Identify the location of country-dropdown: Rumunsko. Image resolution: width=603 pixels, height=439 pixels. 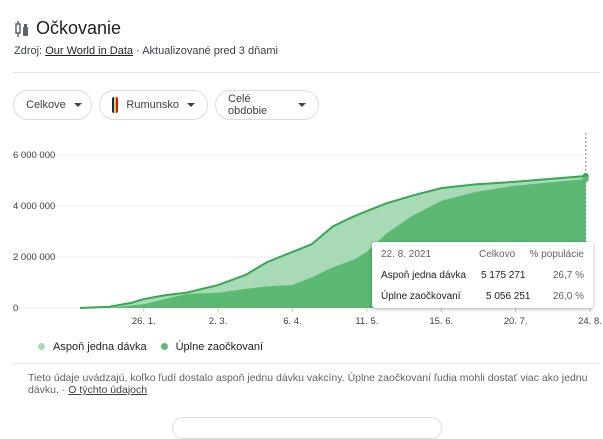
(153, 105).